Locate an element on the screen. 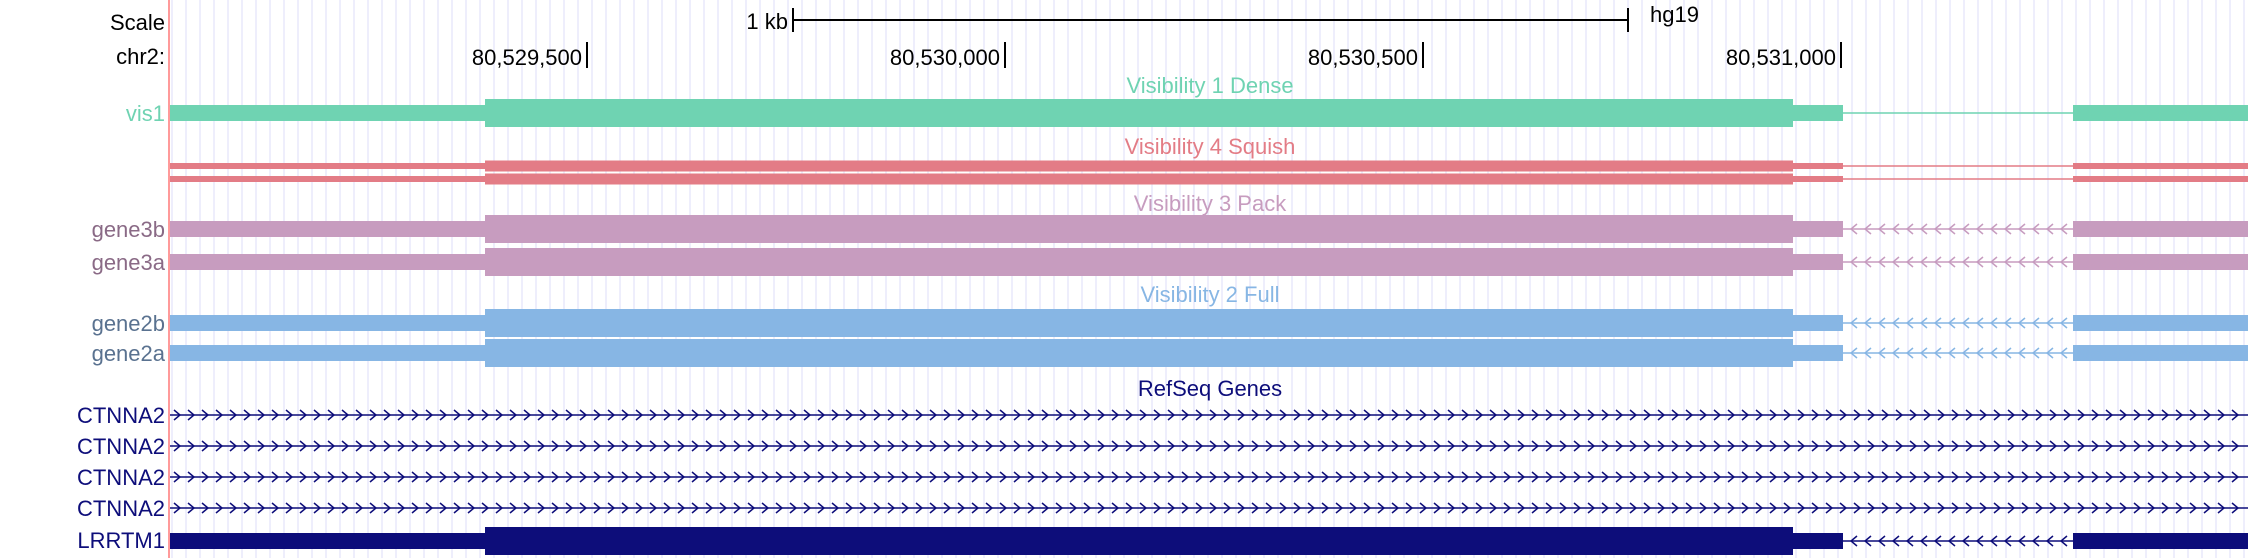 Image resolution: width=2250 pixels, height=558 pixels. track-title-vis2: Visibility 2 Full is located at coordinates (1210, 294).